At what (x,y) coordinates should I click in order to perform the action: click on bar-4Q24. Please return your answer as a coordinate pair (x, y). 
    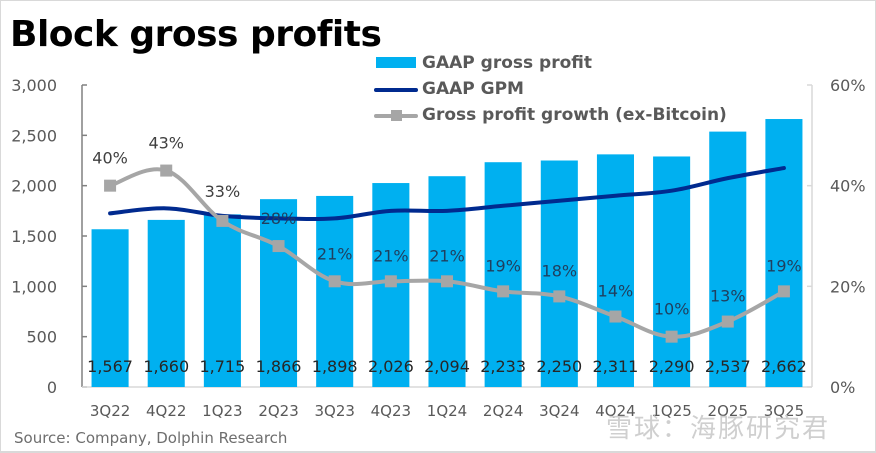
    Looking at the image, I should click on (615, 270).